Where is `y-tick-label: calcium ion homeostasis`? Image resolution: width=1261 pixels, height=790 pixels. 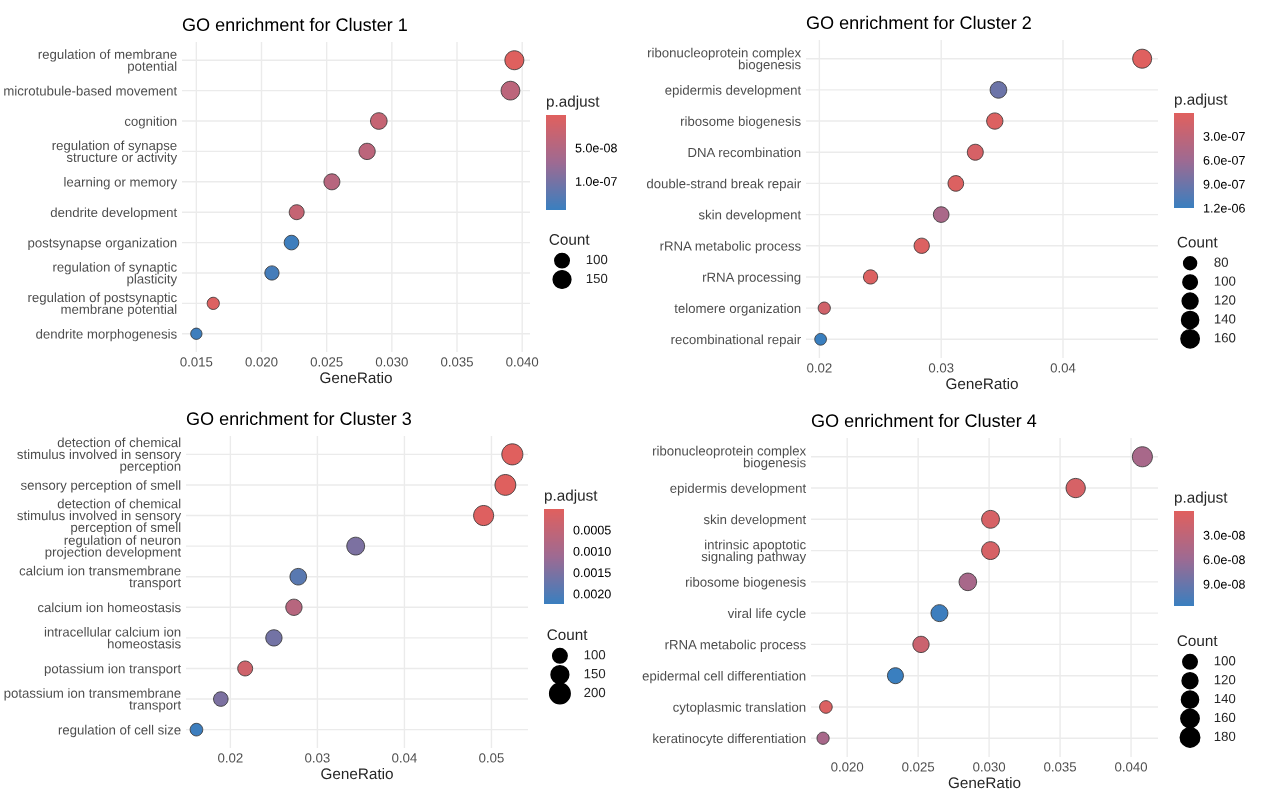
y-tick-label: calcium ion homeostasis is located at coordinates (109, 607).